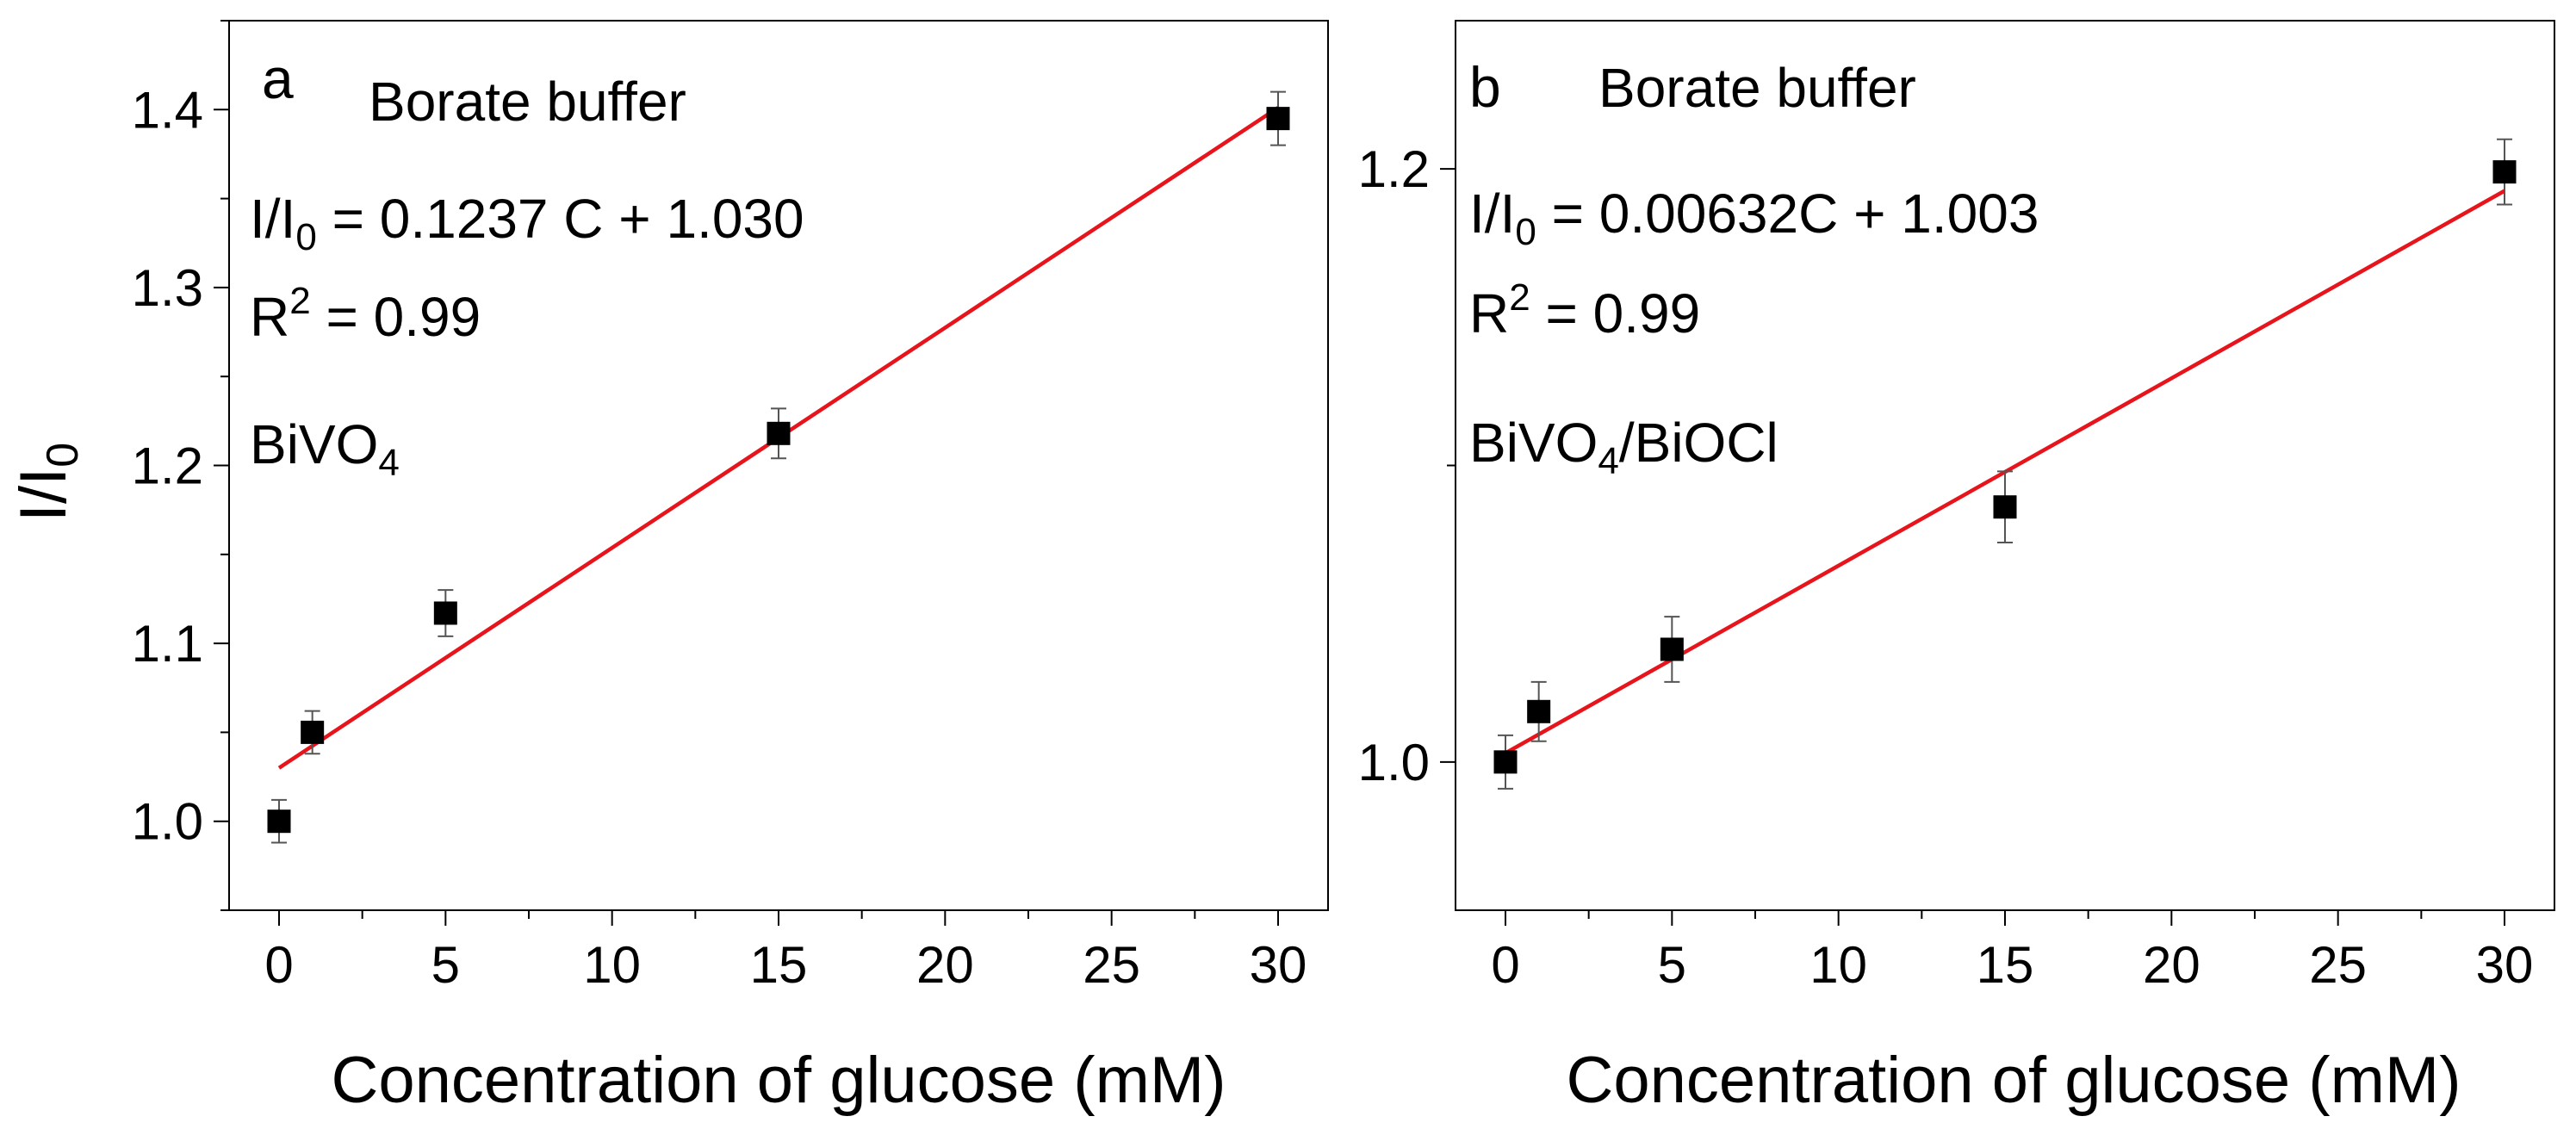 This screenshot has width=2576, height=1135. I want to click on y-tick-label-a: 1.3, so click(167, 288).